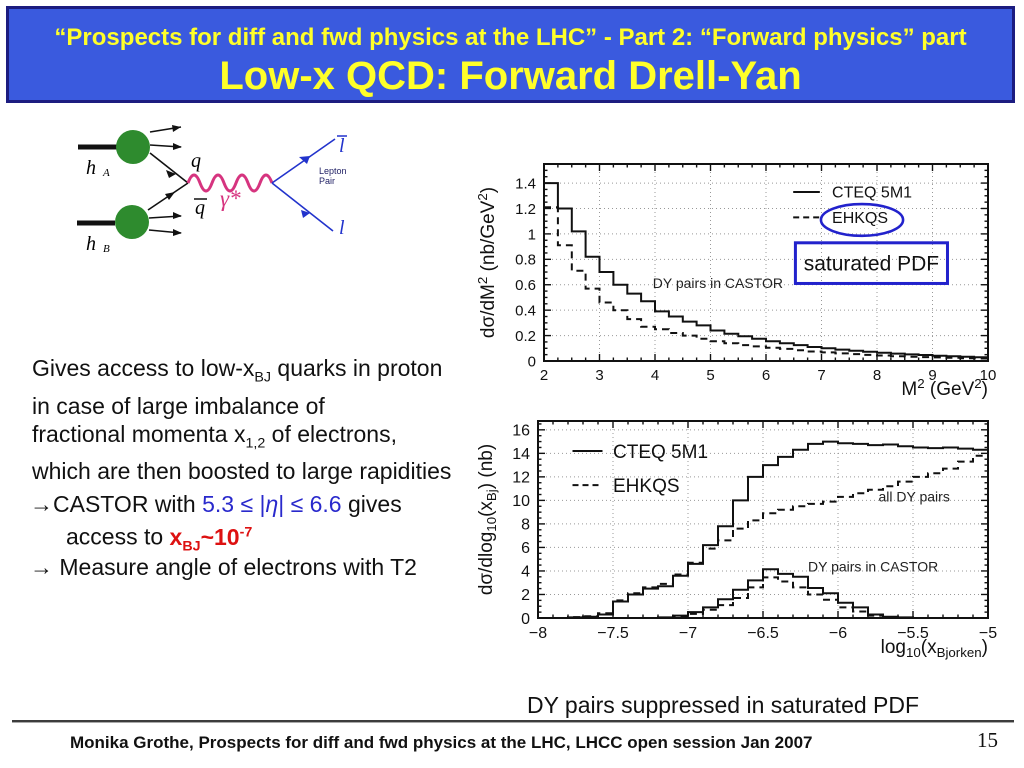 This screenshot has width=1024, height=768. Describe the element at coordinates (487, 519) in the screenshot. I see `svg-text: dσ/dlog10(xBj) (nb)` at that location.